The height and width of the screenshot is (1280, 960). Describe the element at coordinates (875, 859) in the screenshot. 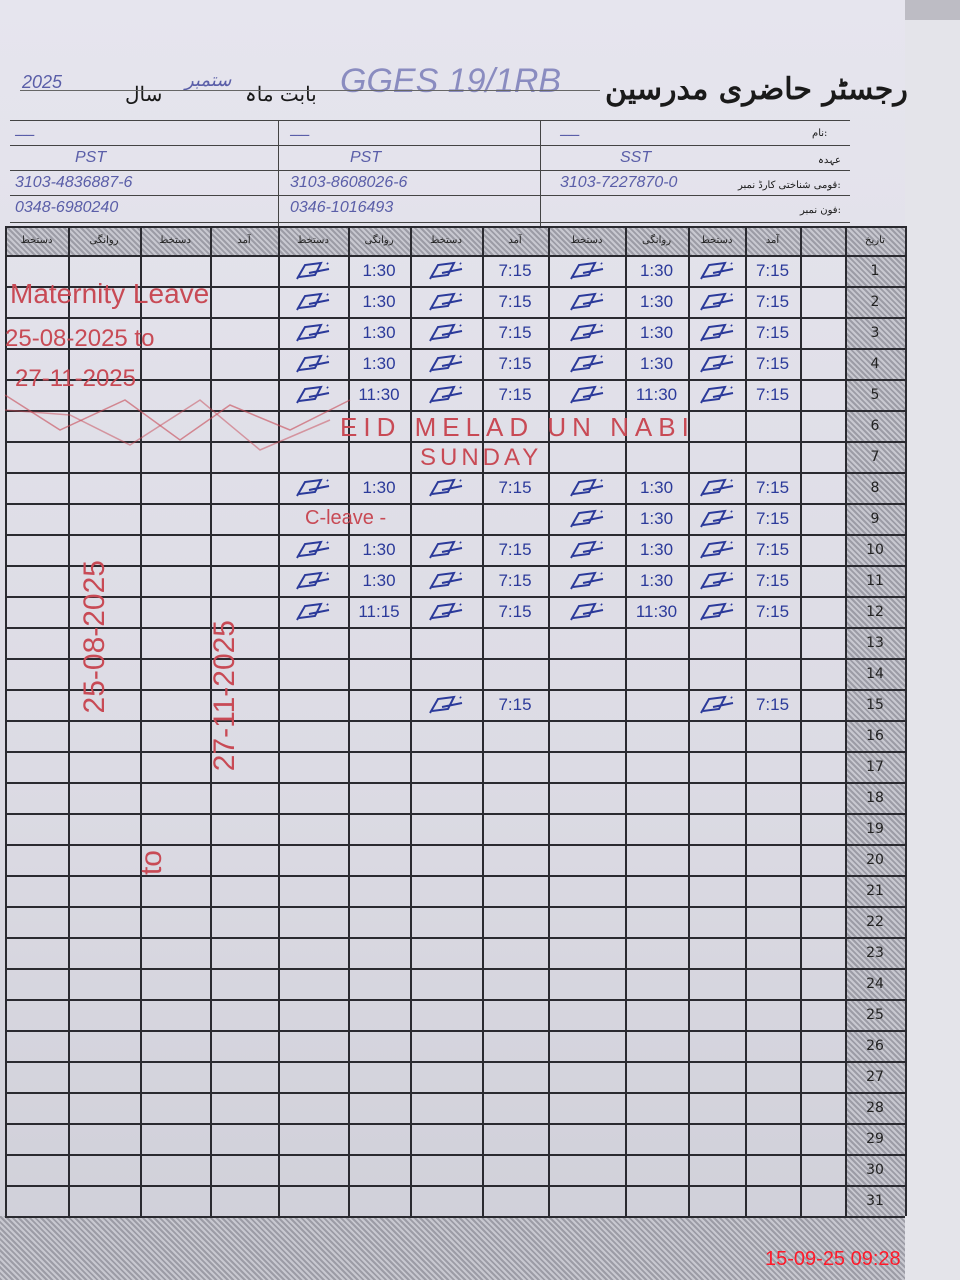

I see `day-number: 20` at that location.